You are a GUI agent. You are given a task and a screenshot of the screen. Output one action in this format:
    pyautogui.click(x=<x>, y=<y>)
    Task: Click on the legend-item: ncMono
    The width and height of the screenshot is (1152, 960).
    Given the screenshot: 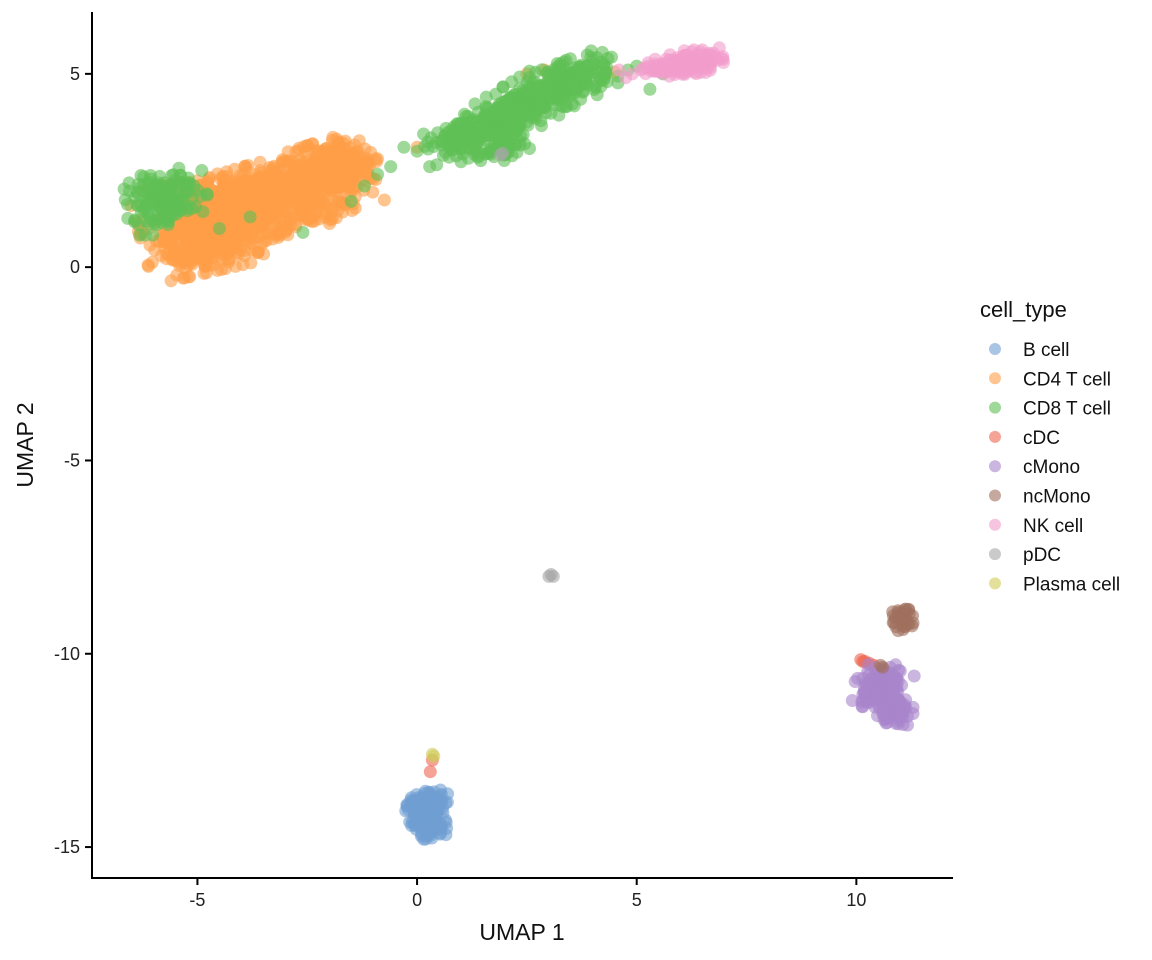 What is the action you would take?
    pyautogui.click(x=1040, y=497)
    